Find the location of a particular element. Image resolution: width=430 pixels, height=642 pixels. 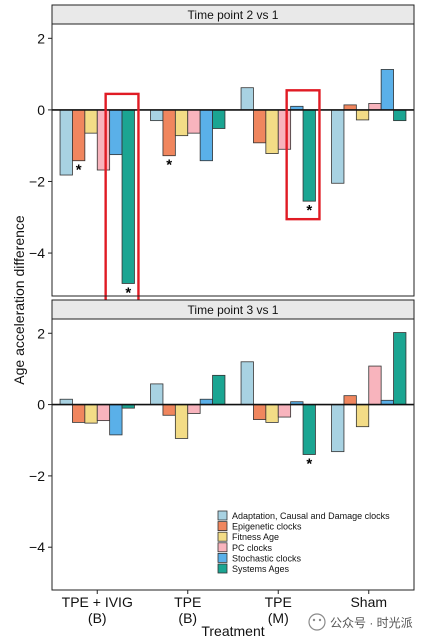

watermark: 公众号 · 时光派 is located at coordinates (360, 622).